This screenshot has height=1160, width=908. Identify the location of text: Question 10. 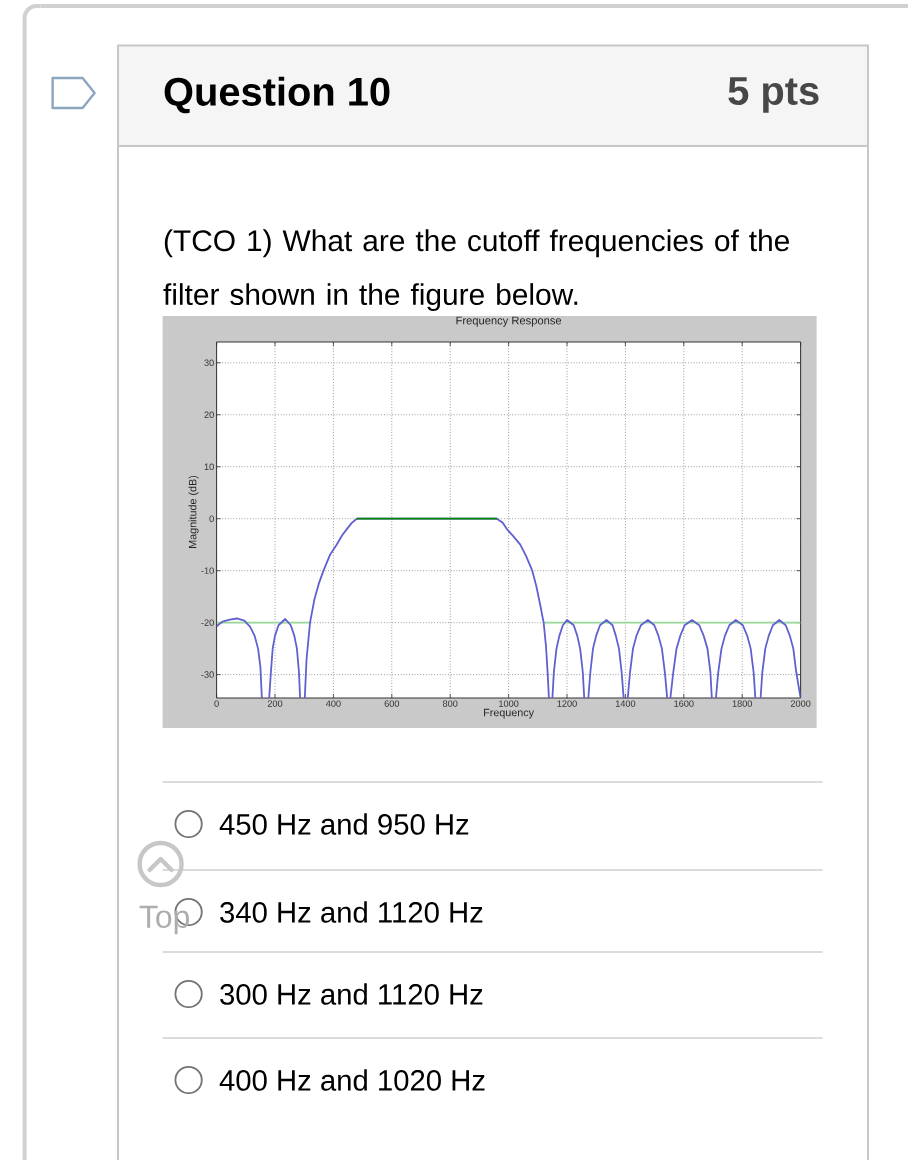
(277, 95).